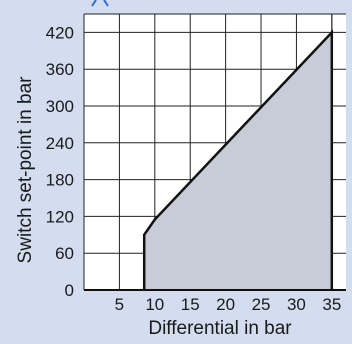  What do you see at coordinates (100, 3) in the screenshot?
I see `top-decoration` at bounding box center [100, 3].